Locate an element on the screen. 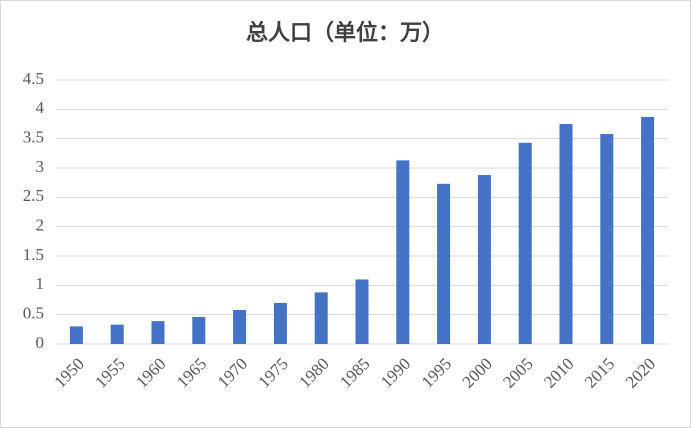  chart-title: 总人口（单位：万） is located at coordinates (345, 32).